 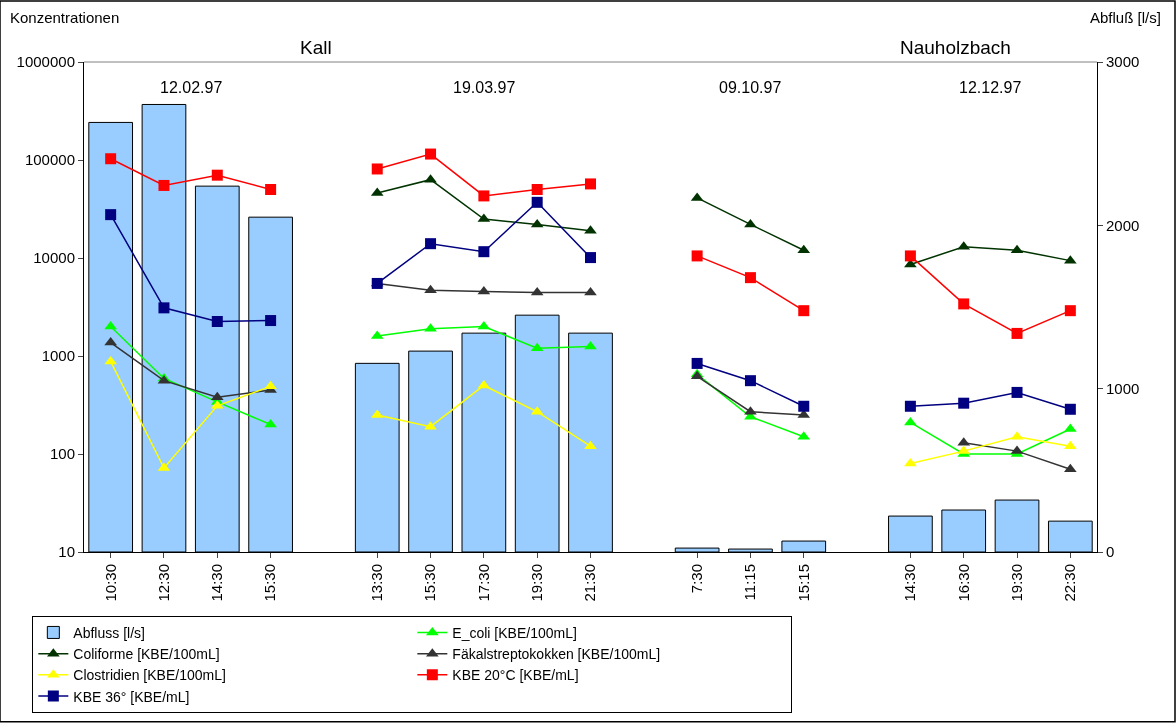 What do you see at coordinates (316, 47) in the screenshot?
I see `text: Kall` at bounding box center [316, 47].